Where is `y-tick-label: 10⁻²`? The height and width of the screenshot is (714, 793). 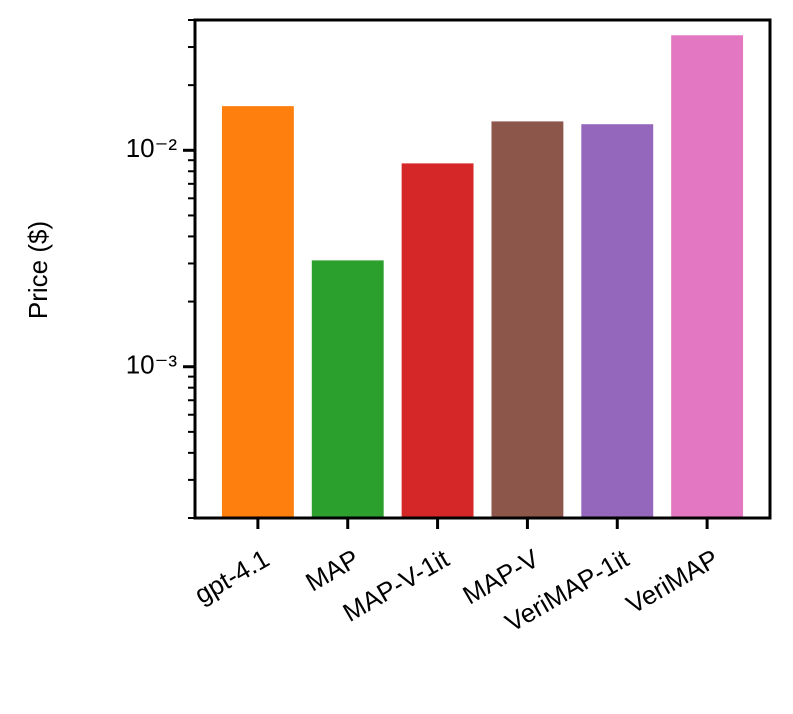 y-tick-label: 10⁻² is located at coordinates (152, 148).